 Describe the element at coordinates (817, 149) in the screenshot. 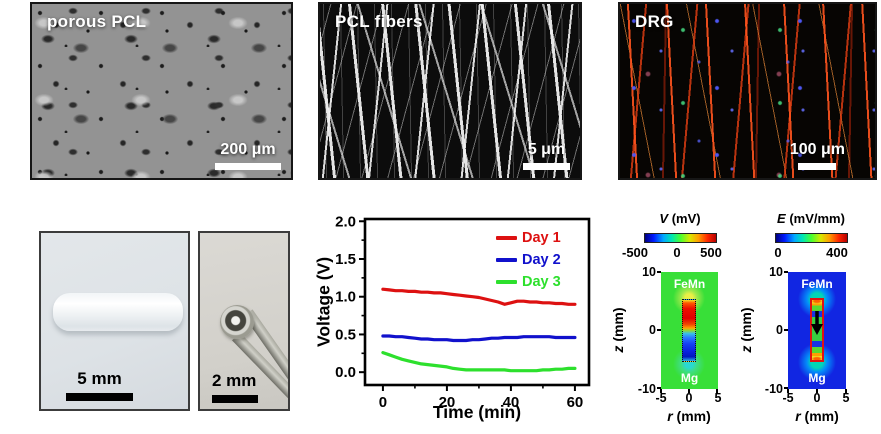

I see `scale-text: 100 μm` at that location.